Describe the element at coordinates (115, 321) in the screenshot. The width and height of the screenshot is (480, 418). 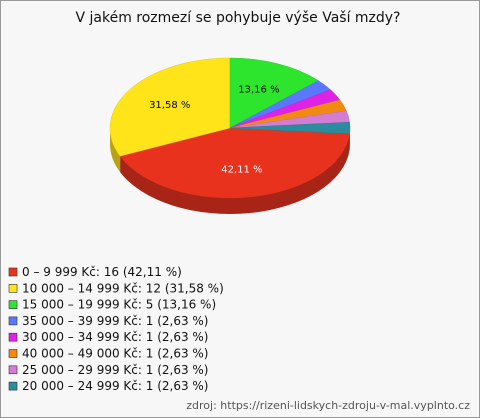
I see `legend-label: 35 000 – 39 999 Kč: 1 (2,63 %)` at that location.